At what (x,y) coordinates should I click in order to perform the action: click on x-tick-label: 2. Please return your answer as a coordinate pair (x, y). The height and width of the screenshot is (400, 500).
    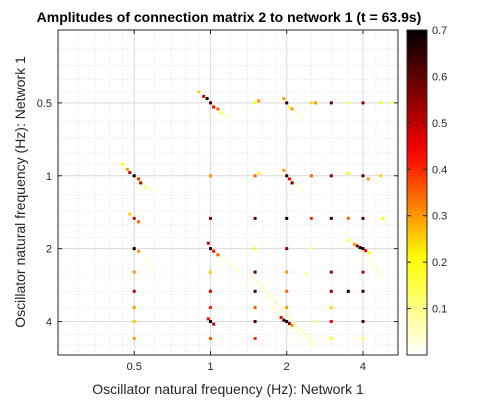
    Looking at the image, I should click on (287, 367).